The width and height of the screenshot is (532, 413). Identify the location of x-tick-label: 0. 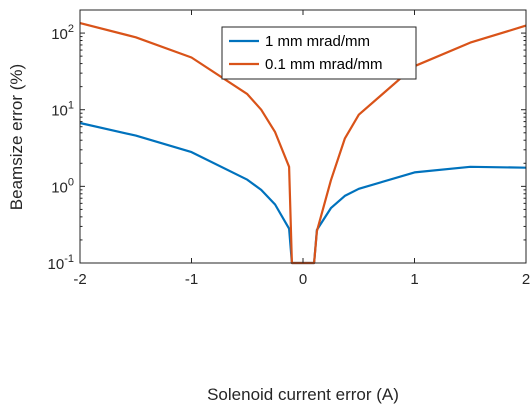
(303, 279).